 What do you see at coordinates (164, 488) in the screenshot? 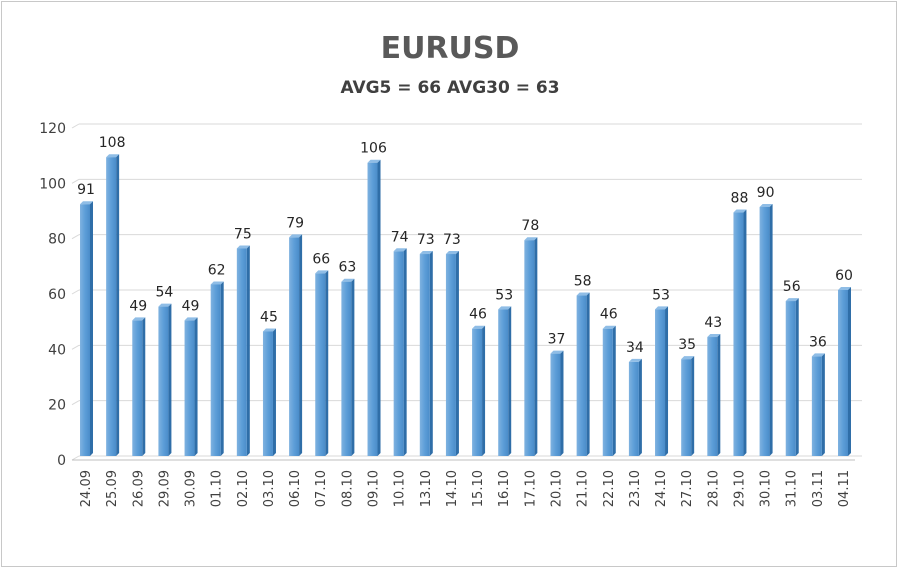
I see `x-tick-label: 29.09` at bounding box center [164, 488].